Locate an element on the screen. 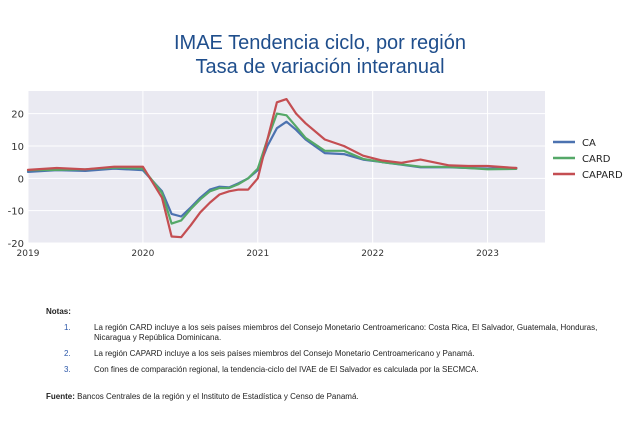 The image size is (640, 424). y-tick-label: -10 is located at coordinates (16, 212).